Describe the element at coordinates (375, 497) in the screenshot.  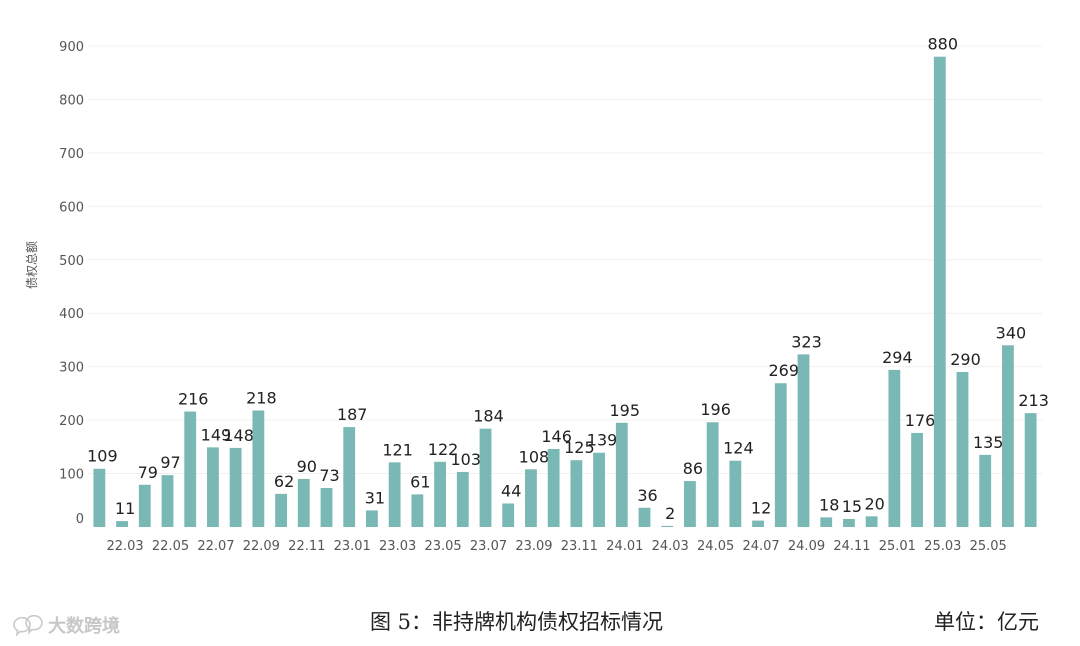
I see `data-label: 31` at that location.